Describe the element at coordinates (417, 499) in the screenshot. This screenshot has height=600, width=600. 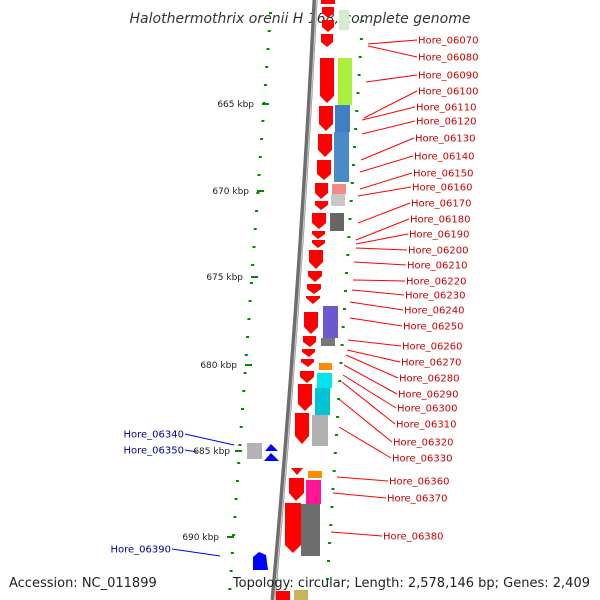
I see `gene-label: Hore_06370` at that location.